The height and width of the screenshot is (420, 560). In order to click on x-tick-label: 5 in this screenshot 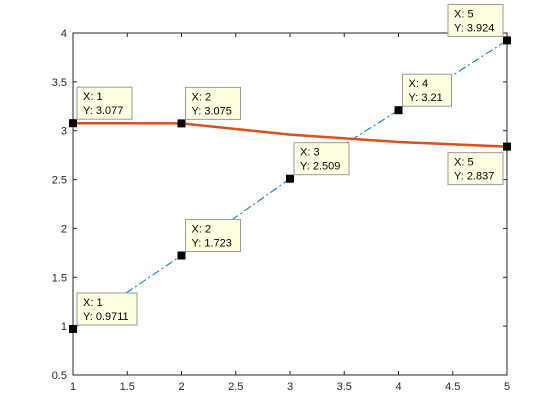, I will do `click(507, 387)`.